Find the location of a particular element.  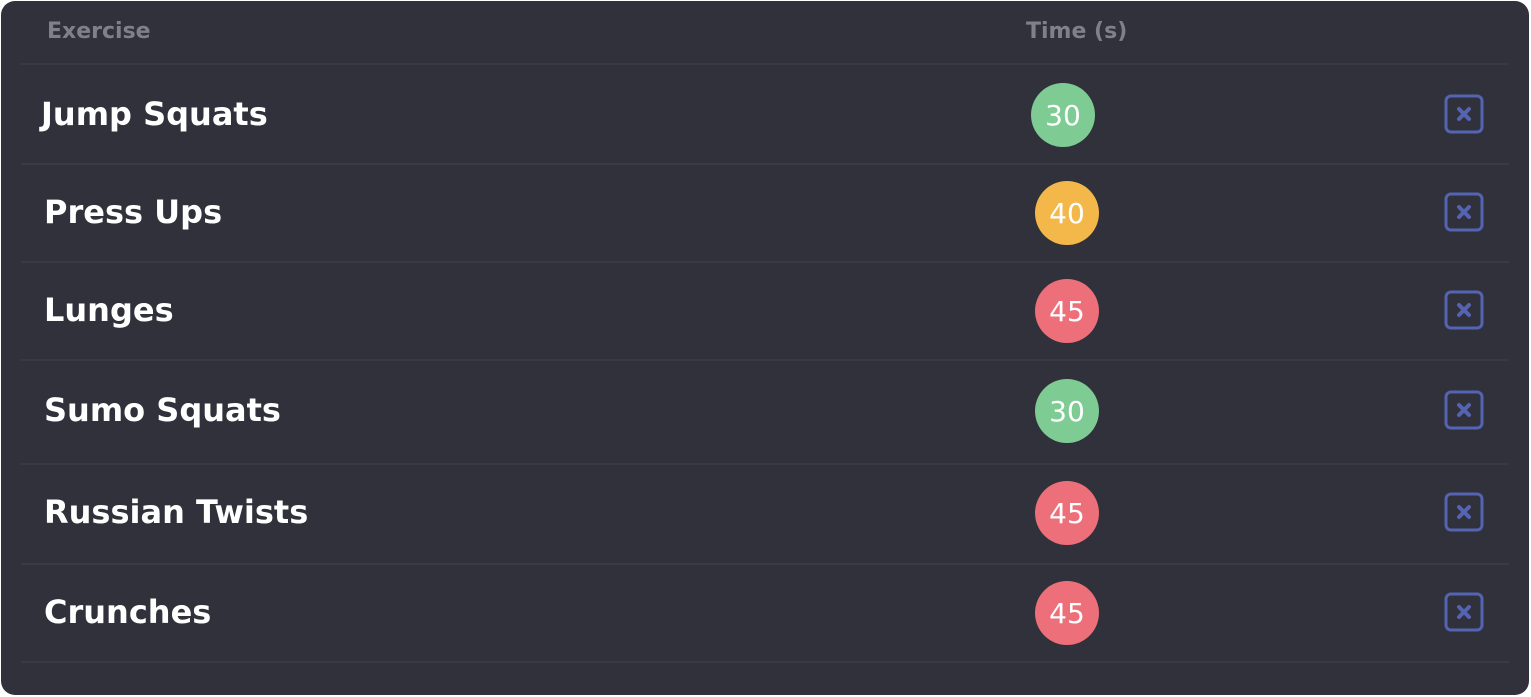

table-row: Press Ups 40 is located at coordinates (765, 212).